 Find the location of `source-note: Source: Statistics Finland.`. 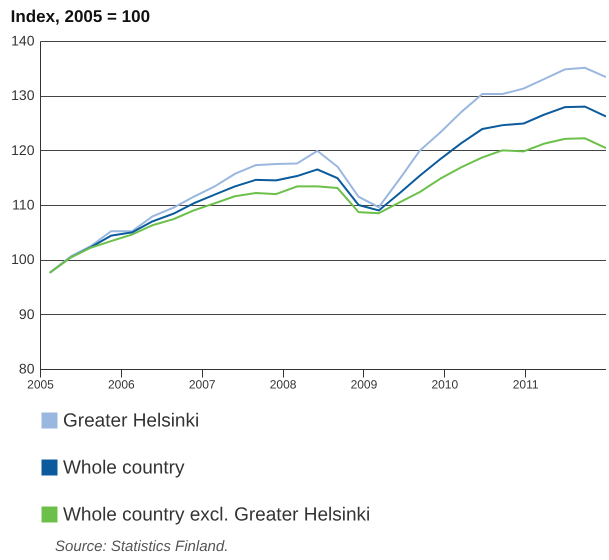

source-note: Source: Statistics Finland. is located at coordinates (141, 546).